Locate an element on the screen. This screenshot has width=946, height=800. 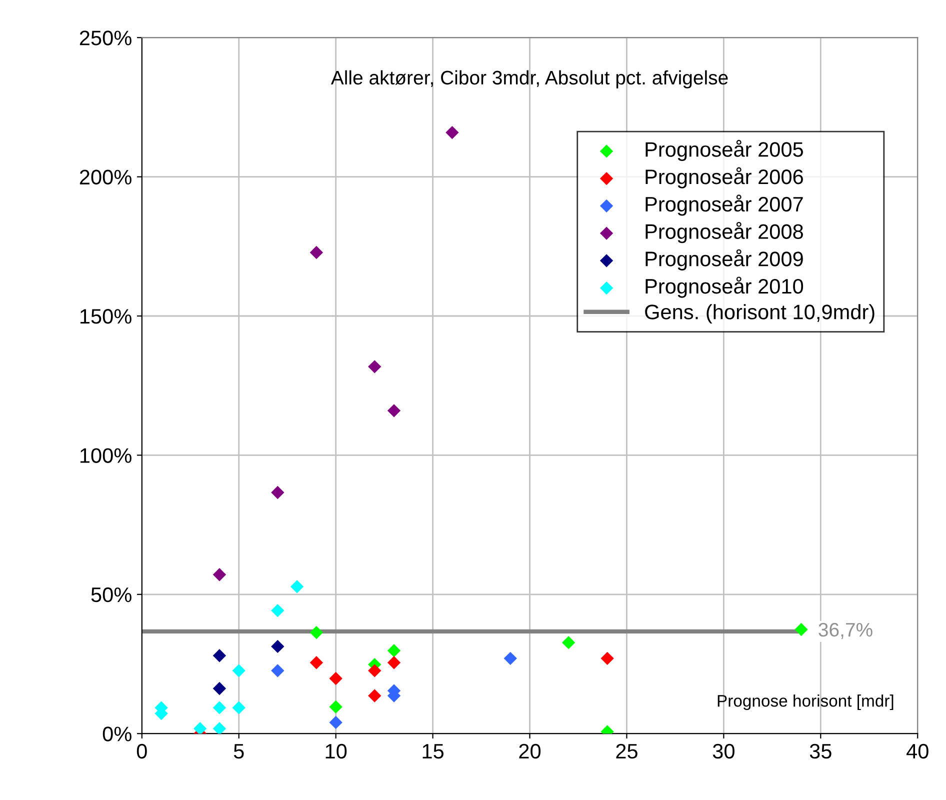
x-tick-label: 5 is located at coordinates (239, 751).